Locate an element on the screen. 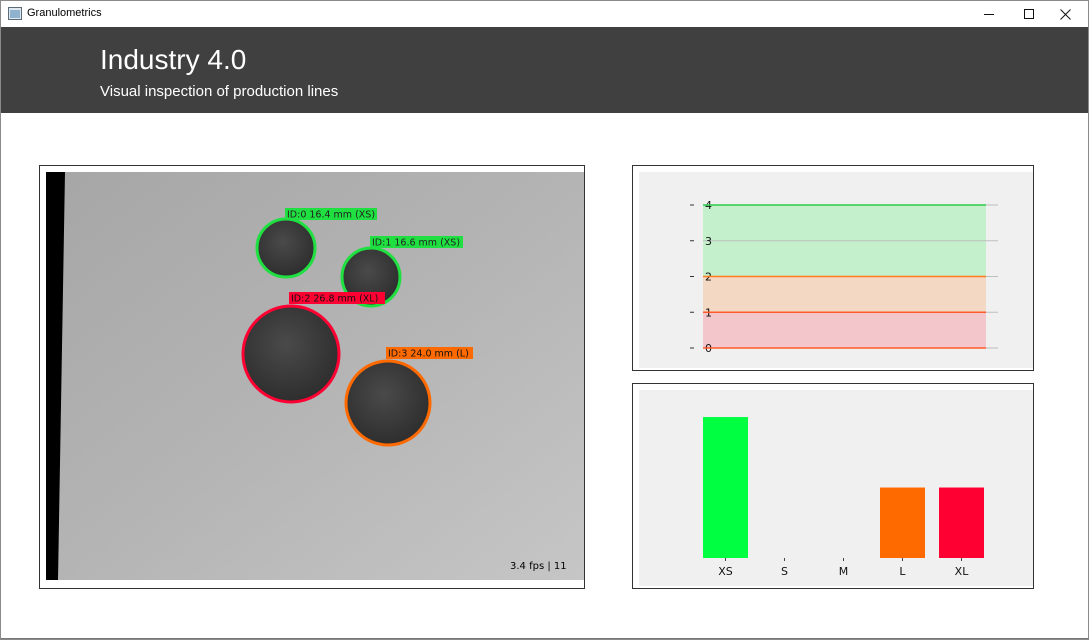 The width and height of the screenshot is (1089, 640). maximize-icon is located at coordinates (1029, 14).